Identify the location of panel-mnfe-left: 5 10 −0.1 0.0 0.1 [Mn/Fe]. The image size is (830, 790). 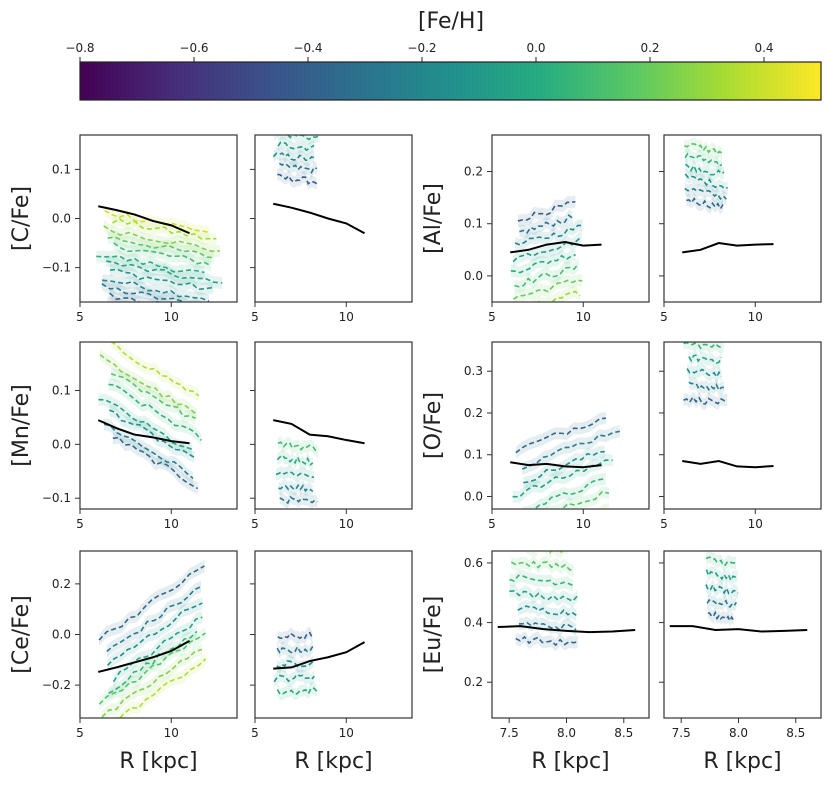
(123, 436).